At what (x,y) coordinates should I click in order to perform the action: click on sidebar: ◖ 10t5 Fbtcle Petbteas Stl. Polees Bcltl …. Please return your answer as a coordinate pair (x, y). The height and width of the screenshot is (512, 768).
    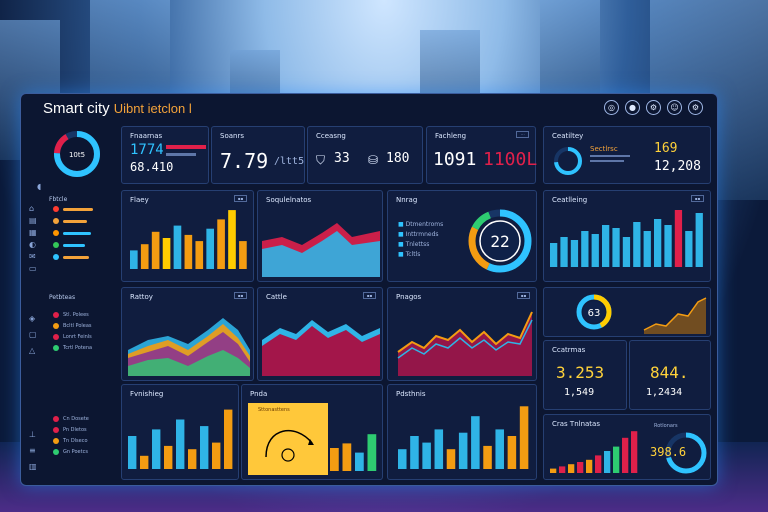
    Looking at the image, I should click on (69, 304).